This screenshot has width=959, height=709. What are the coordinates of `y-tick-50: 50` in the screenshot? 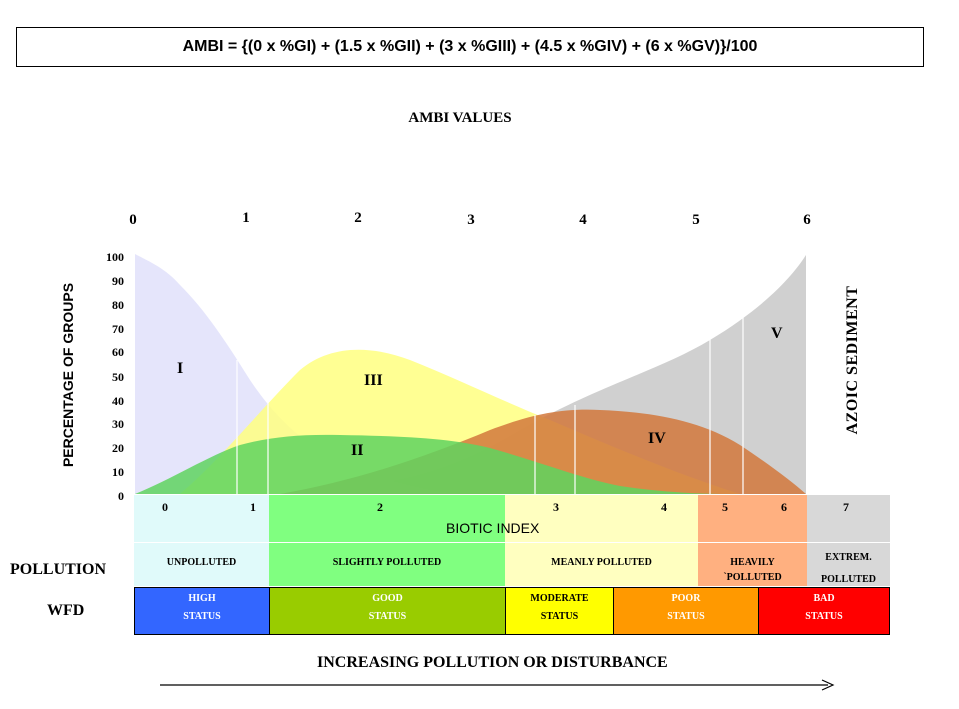 It's located at (118, 377).